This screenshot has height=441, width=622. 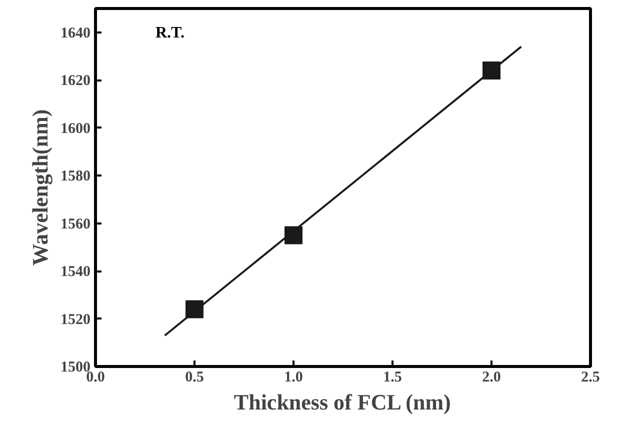 I want to click on text: 1.0, so click(x=293, y=378).